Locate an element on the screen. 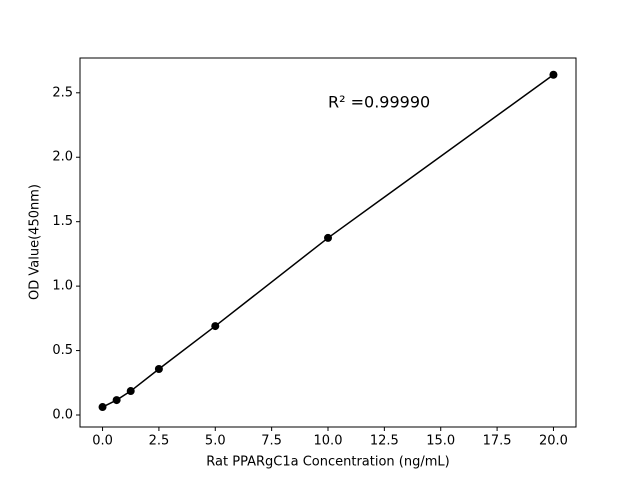 This screenshot has width=640, height=480. x-tick-label: 20.0 is located at coordinates (553, 441).